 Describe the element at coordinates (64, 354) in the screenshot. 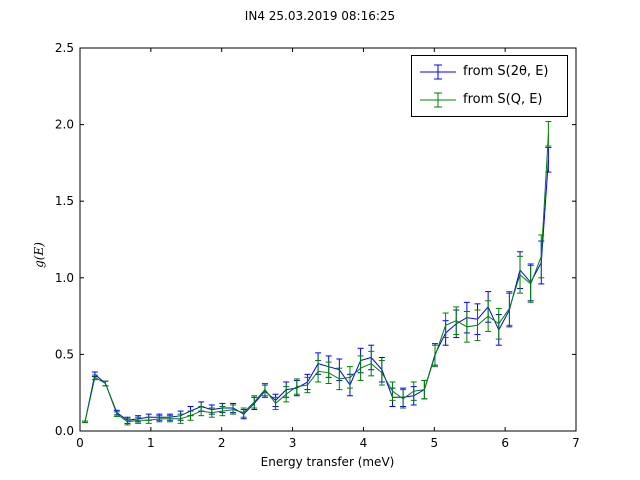

I see `y-tick-label-1: 0.5` at that location.